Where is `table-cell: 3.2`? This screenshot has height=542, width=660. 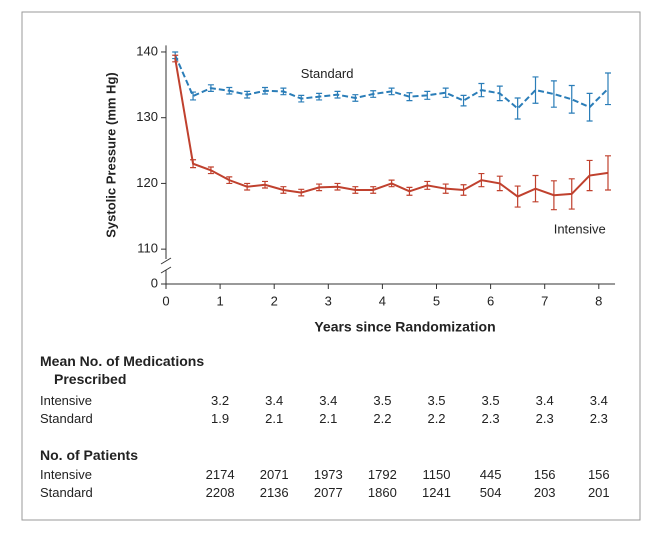 table-cell: 3.2 is located at coordinates (220, 400).